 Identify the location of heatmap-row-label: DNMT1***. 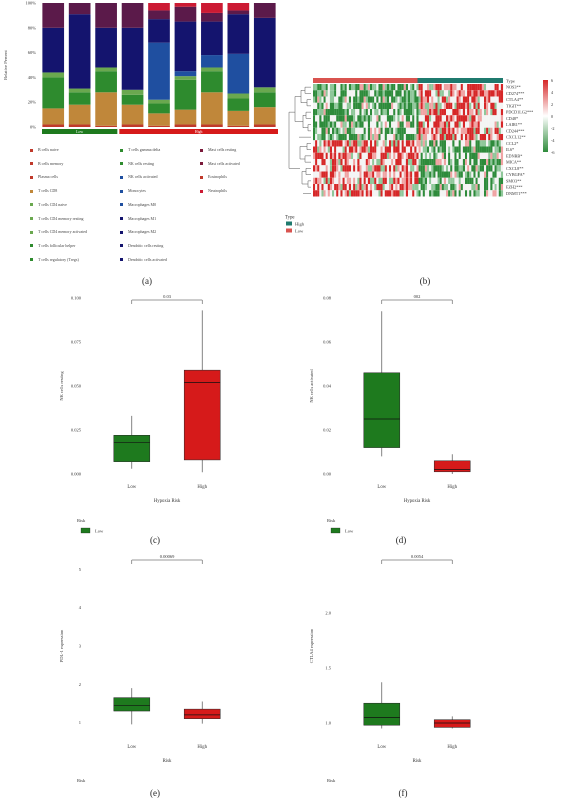
(516, 193).